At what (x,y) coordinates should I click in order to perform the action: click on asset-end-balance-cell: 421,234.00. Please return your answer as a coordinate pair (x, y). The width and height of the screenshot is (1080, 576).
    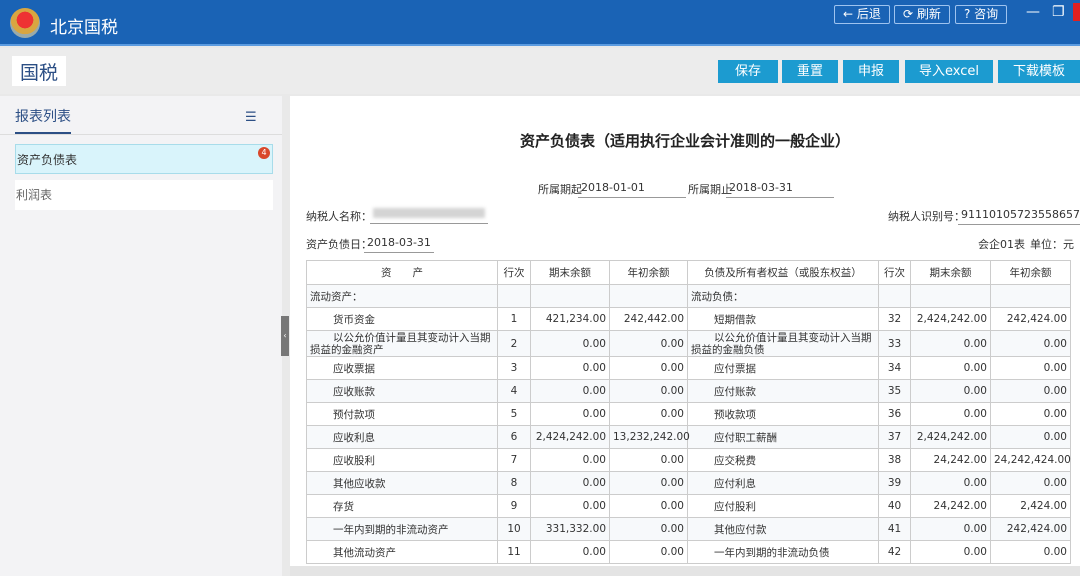
    Looking at the image, I should click on (570, 319).